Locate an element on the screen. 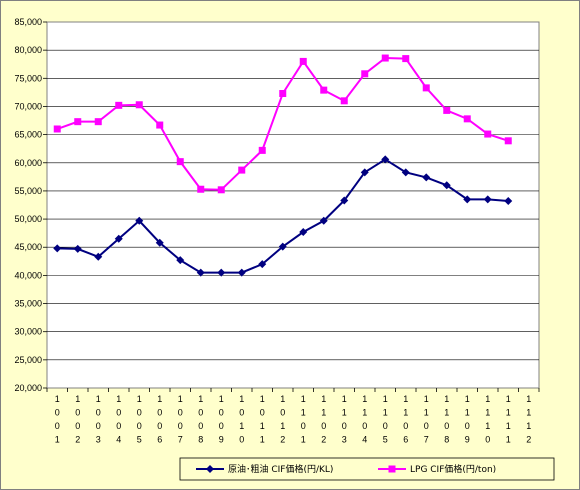  y-tick-label: 70,000 is located at coordinates (28, 106).